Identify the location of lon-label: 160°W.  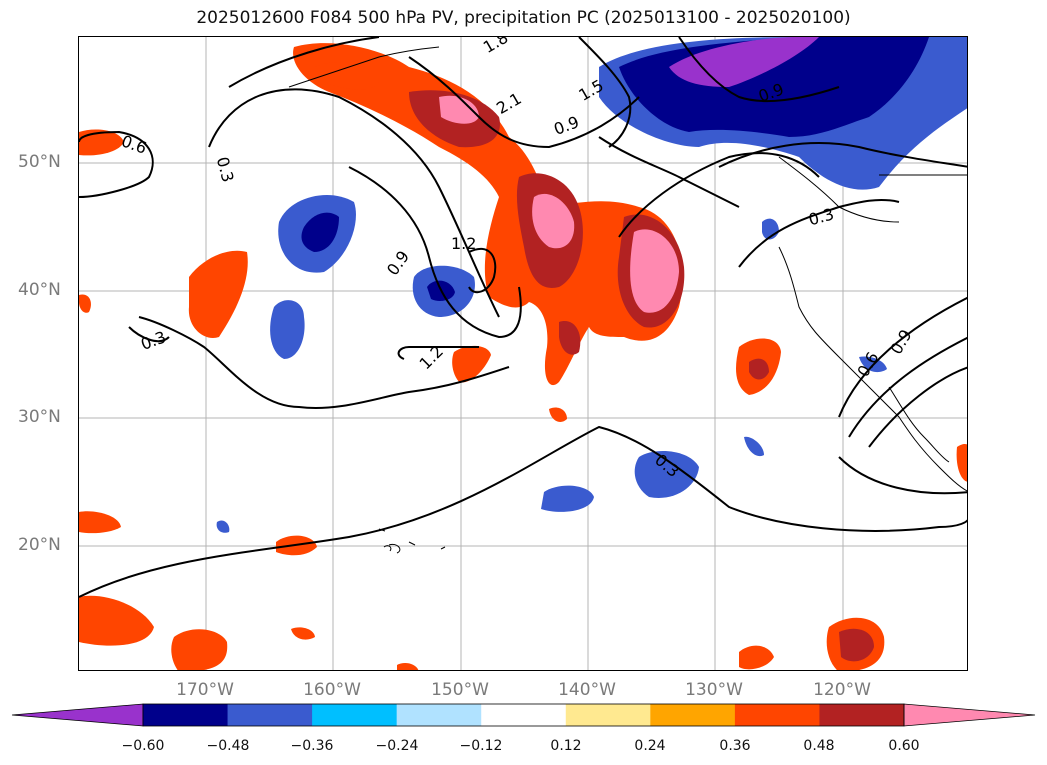
(332, 690).